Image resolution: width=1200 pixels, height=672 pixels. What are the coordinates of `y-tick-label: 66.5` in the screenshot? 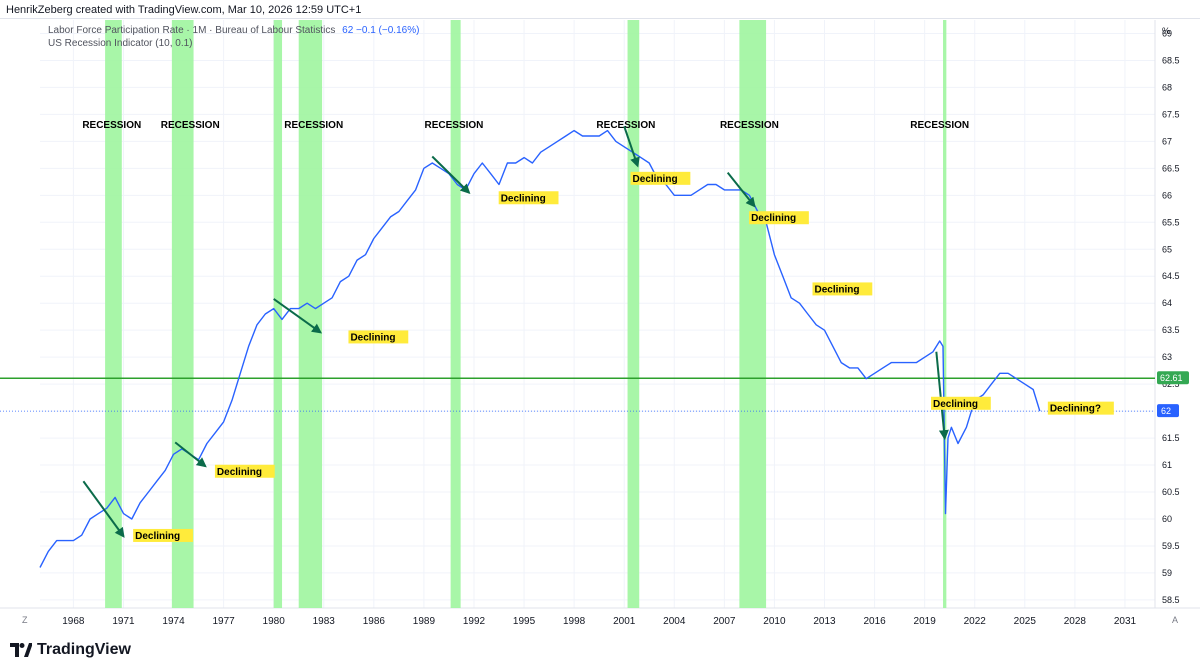 It's located at (1171, 168).